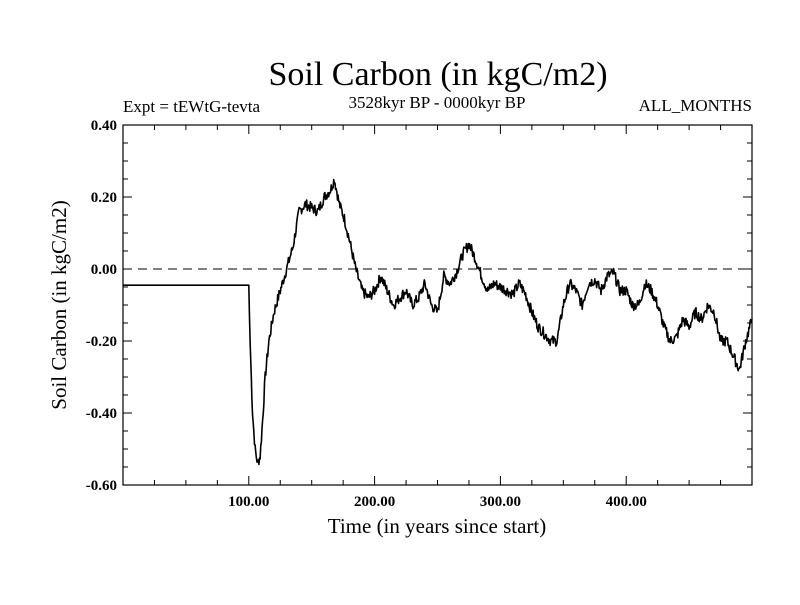  I want to click on y-tick-label: -0.20, so click(101, 342).